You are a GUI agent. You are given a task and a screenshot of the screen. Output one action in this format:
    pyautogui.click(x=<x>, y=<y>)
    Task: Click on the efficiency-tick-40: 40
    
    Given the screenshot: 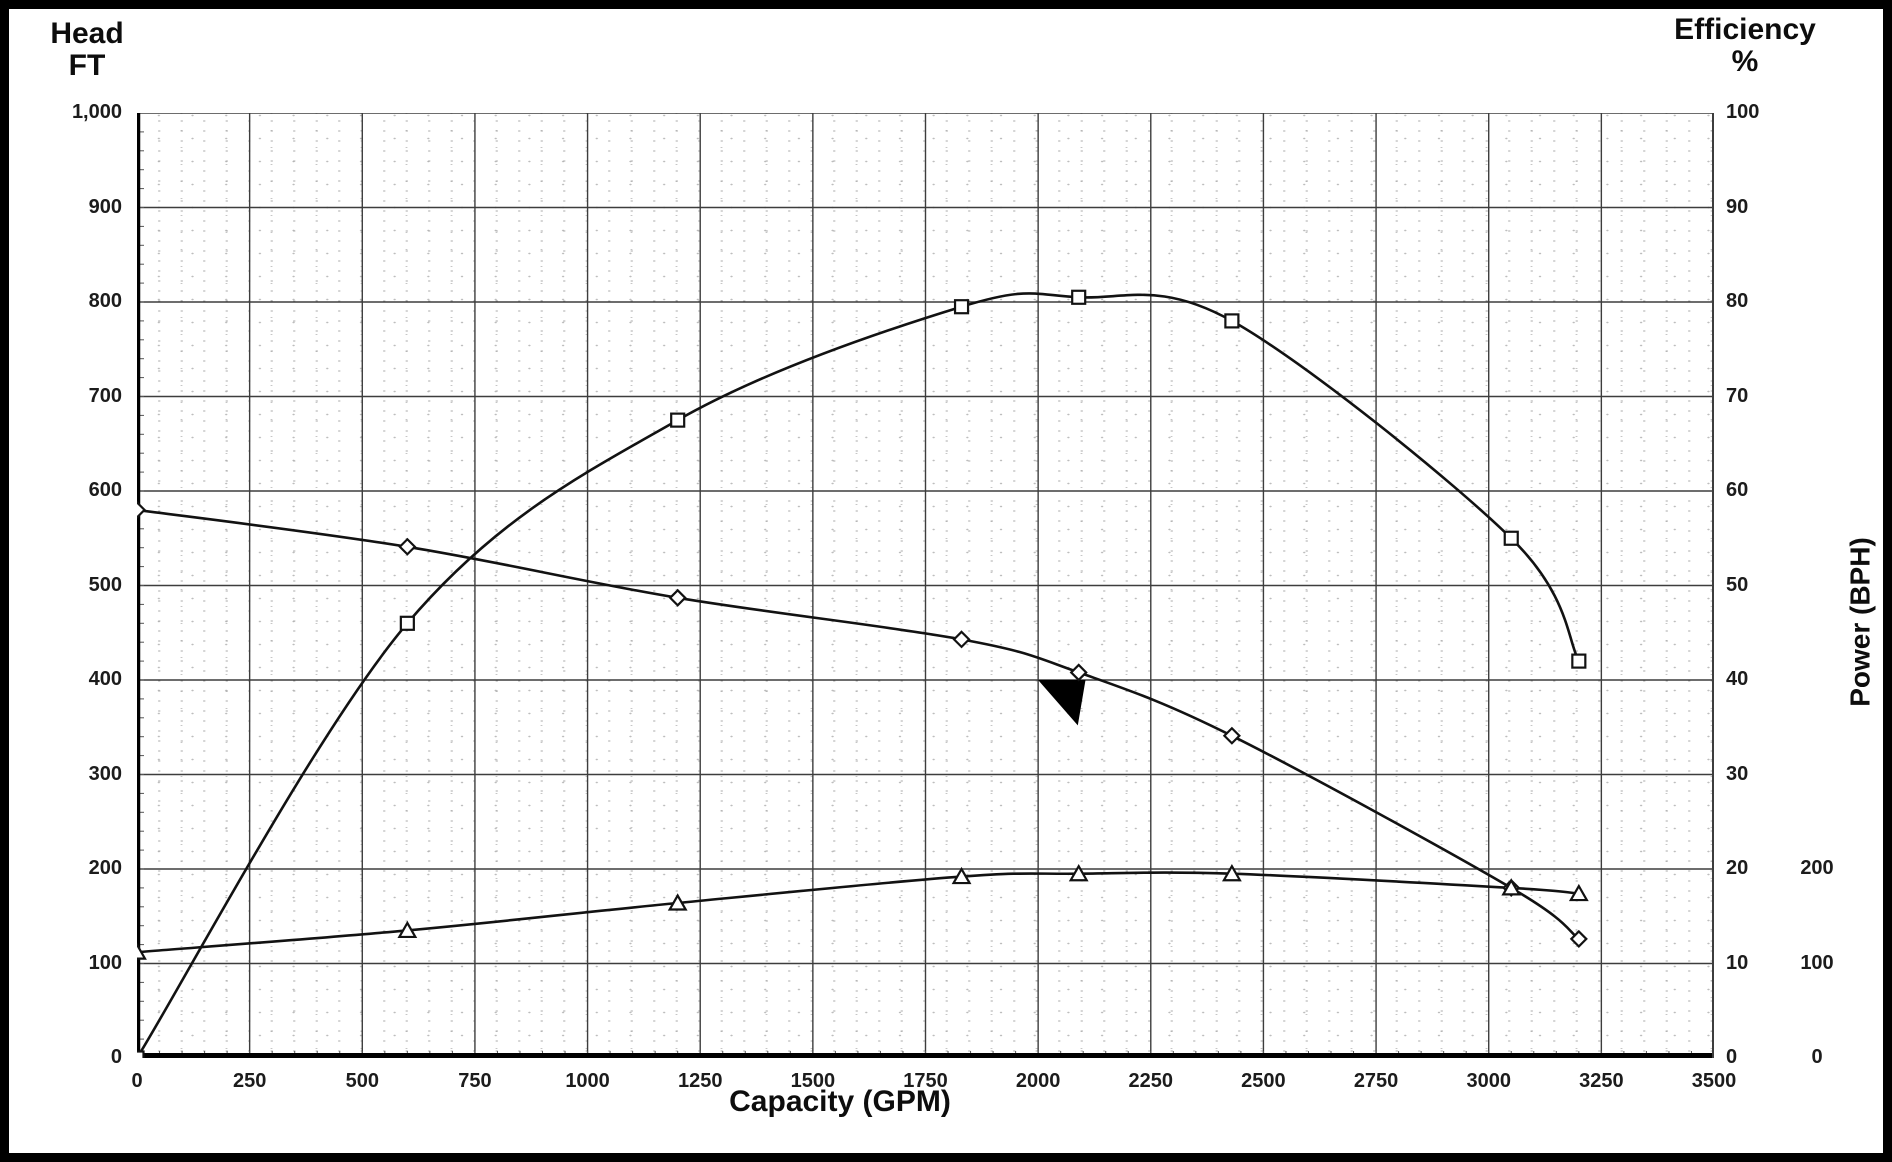 What is the action you would take?
    pyautogui.click(x=1737, y=679)
    